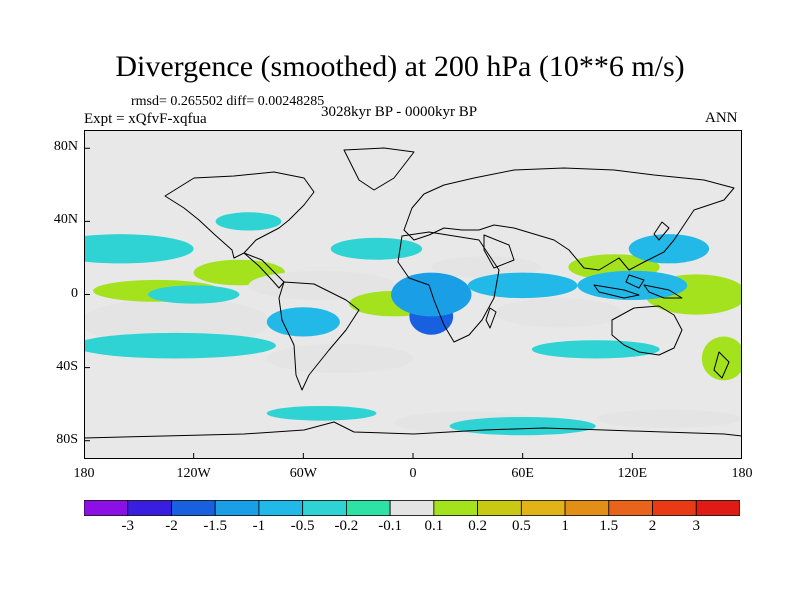  Describe the element at coordinates (609, 526) in the screenshot. I see `colorbar-label: 1.5` at that location.